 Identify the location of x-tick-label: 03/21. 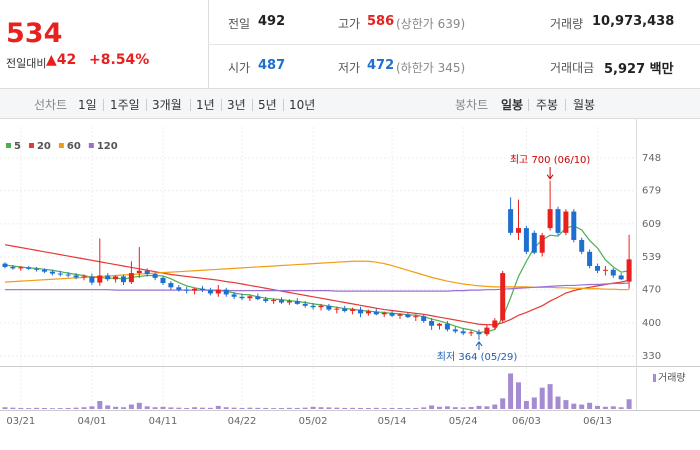
(20, 421).